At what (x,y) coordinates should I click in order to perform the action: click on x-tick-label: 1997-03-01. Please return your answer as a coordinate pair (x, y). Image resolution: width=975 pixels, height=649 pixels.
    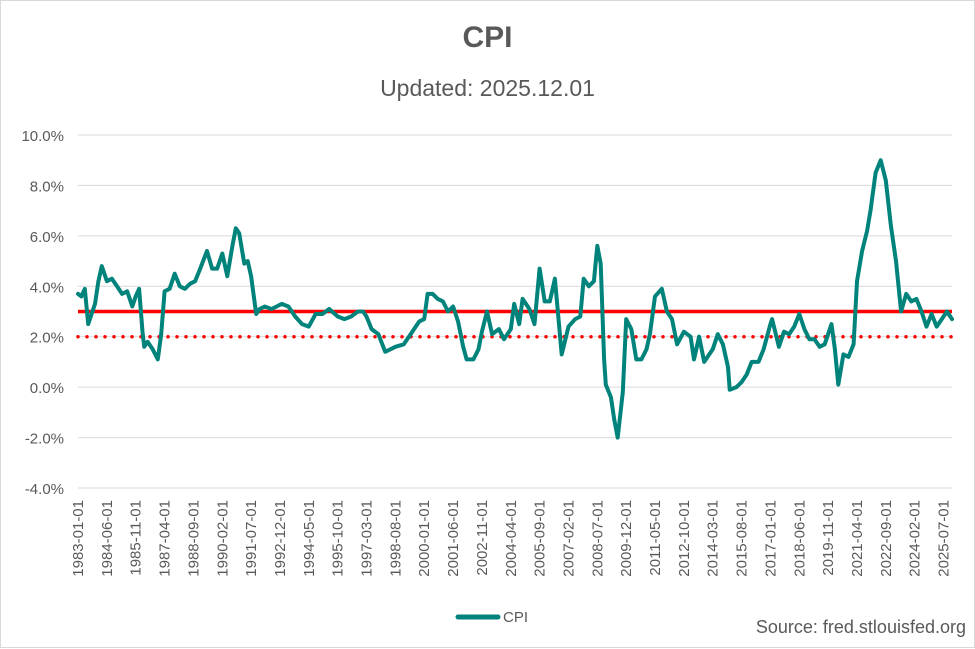
    Looking at the image, I should click on (367, 538).